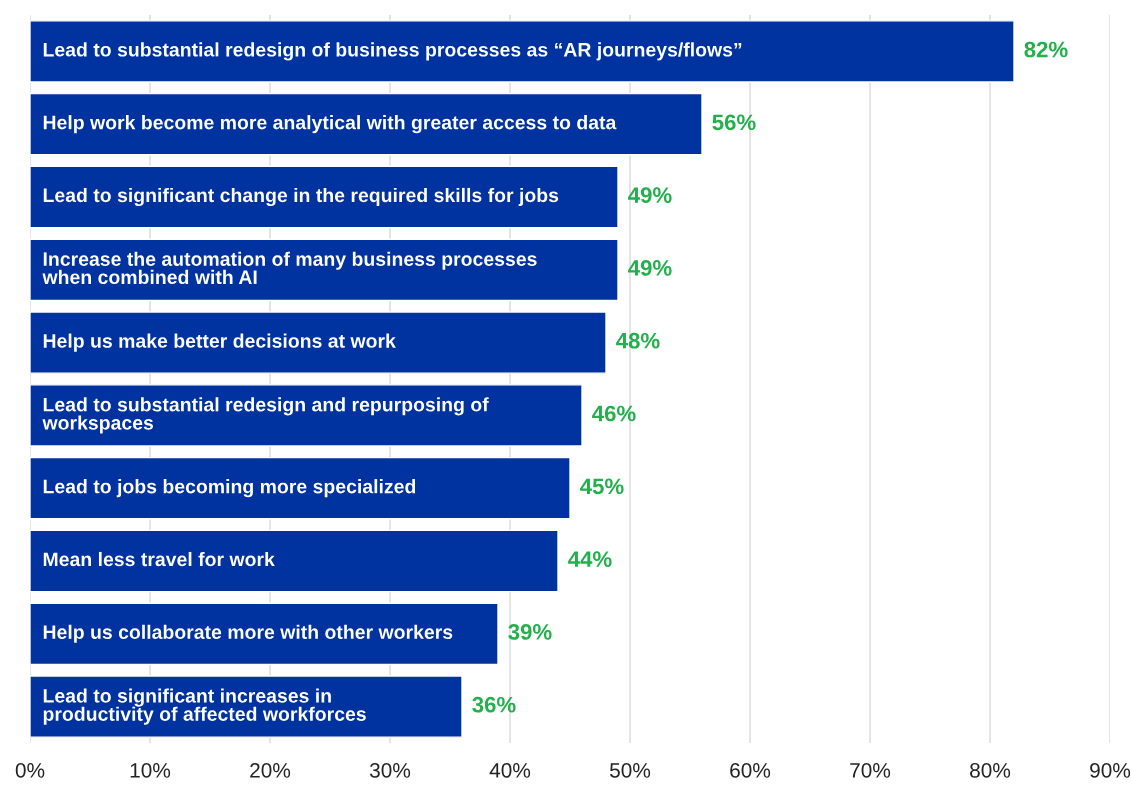 The height and width of the screenshot is (785, 1132). I want to click on x-tick-label: 40%, so click(510, 770).